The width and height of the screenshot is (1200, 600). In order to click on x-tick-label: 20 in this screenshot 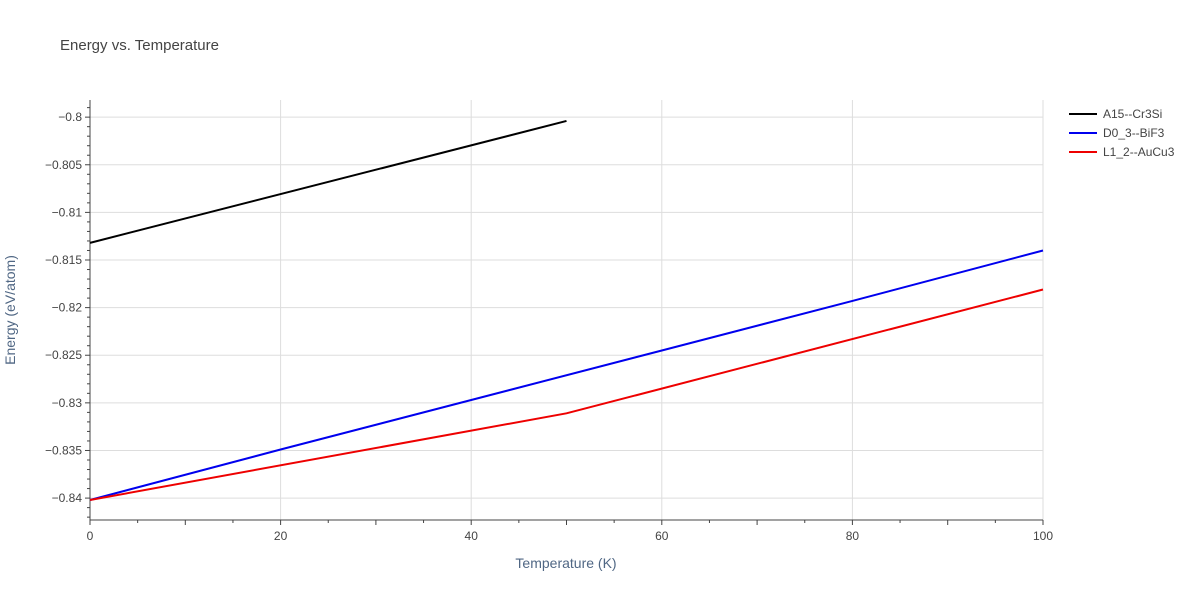, I will do `click(281, 536)`.